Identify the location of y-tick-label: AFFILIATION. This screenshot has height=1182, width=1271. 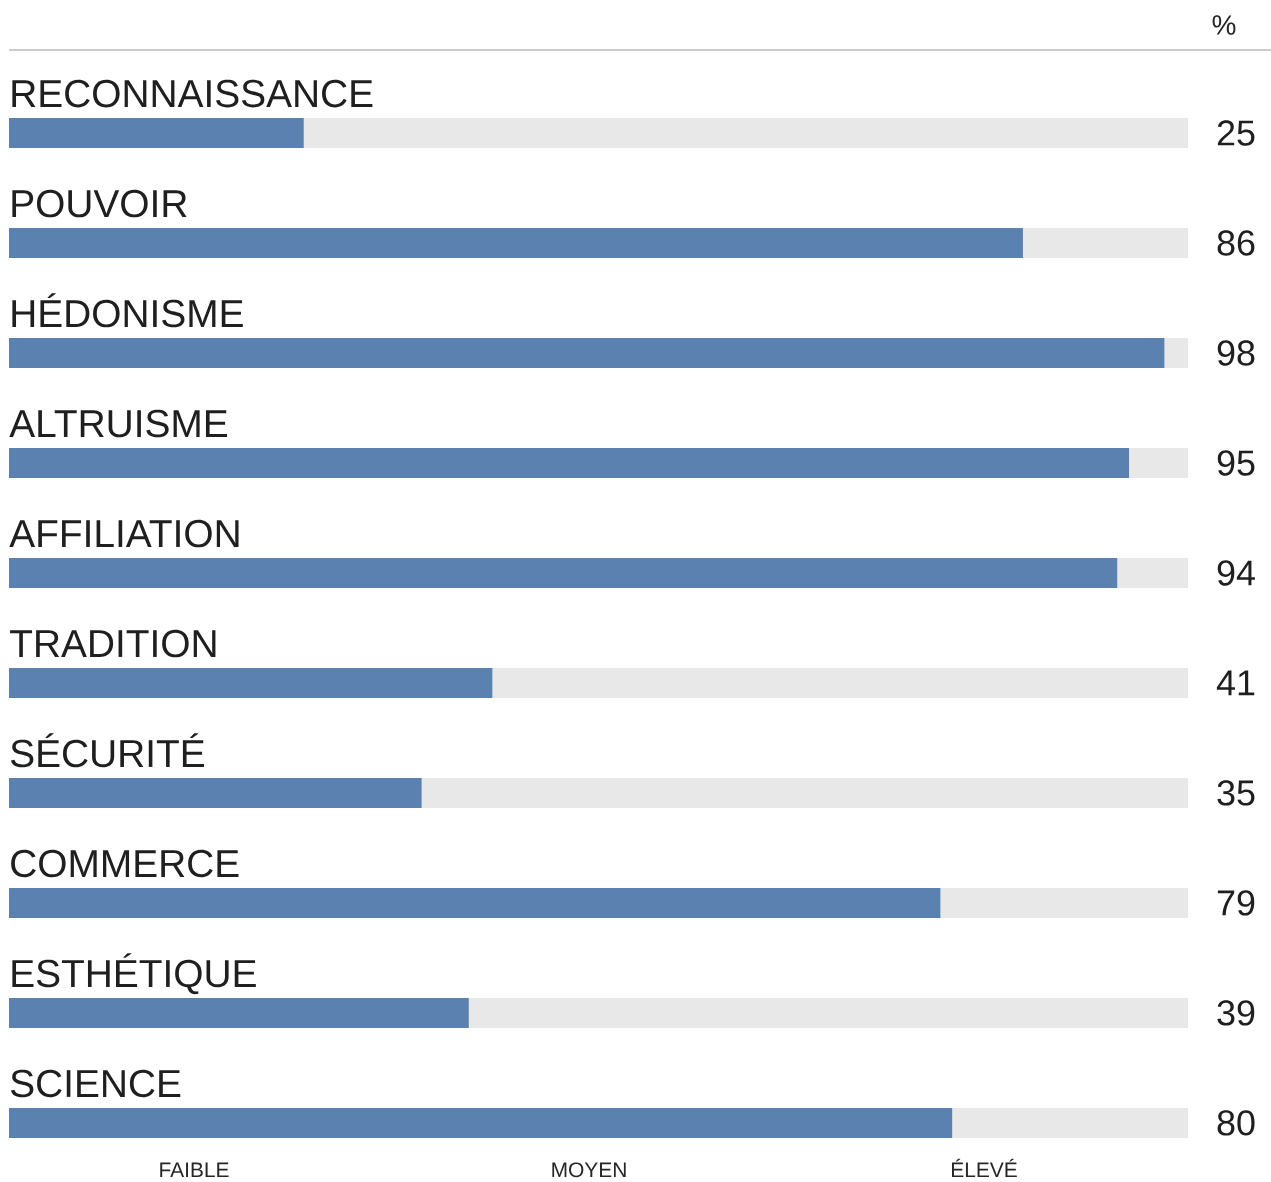
(124, 533).